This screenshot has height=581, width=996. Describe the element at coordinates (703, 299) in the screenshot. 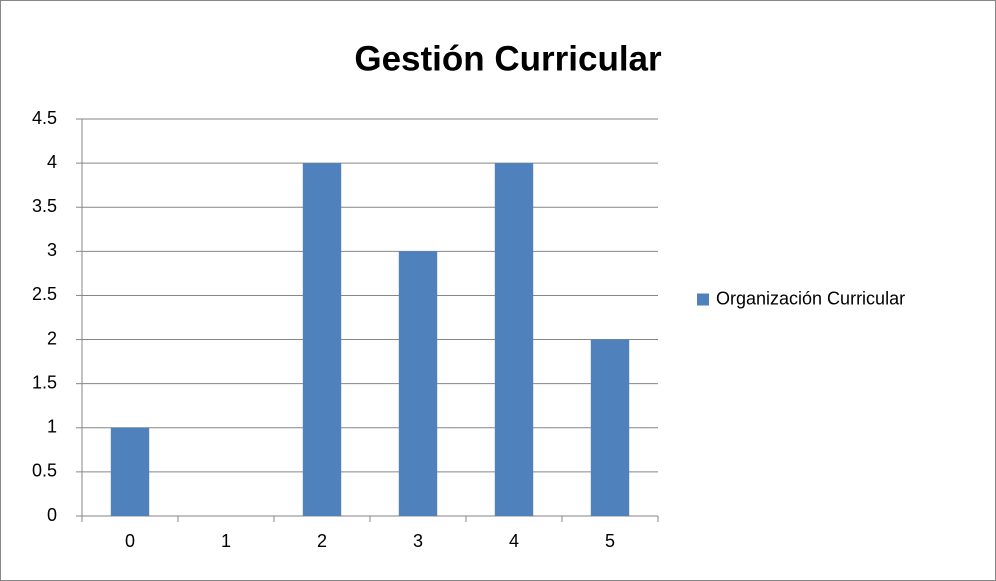

I see `legend-swatch` at that location.